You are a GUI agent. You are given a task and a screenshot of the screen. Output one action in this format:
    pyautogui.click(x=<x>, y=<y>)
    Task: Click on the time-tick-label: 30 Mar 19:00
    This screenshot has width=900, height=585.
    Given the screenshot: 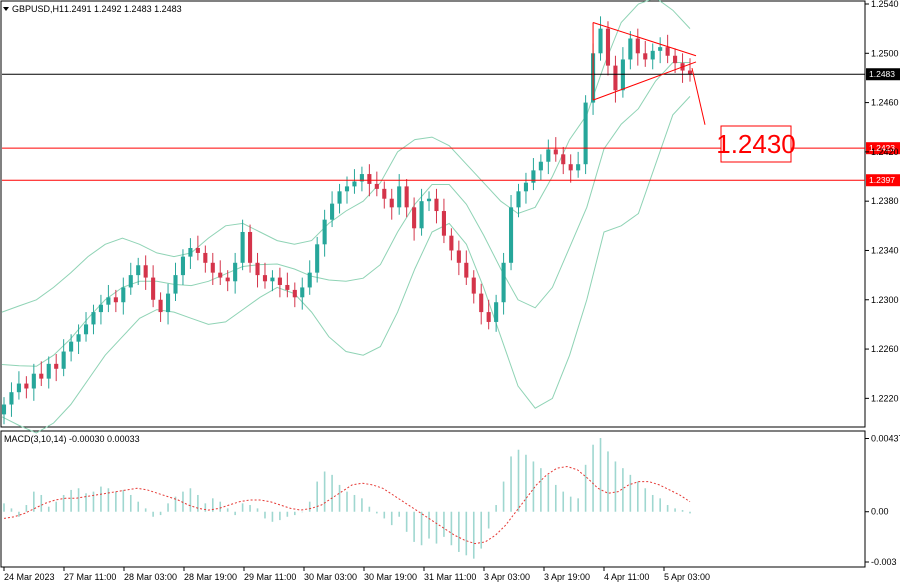 What is the action you would take?
    pyautogui.click(x=390, y=577)
    